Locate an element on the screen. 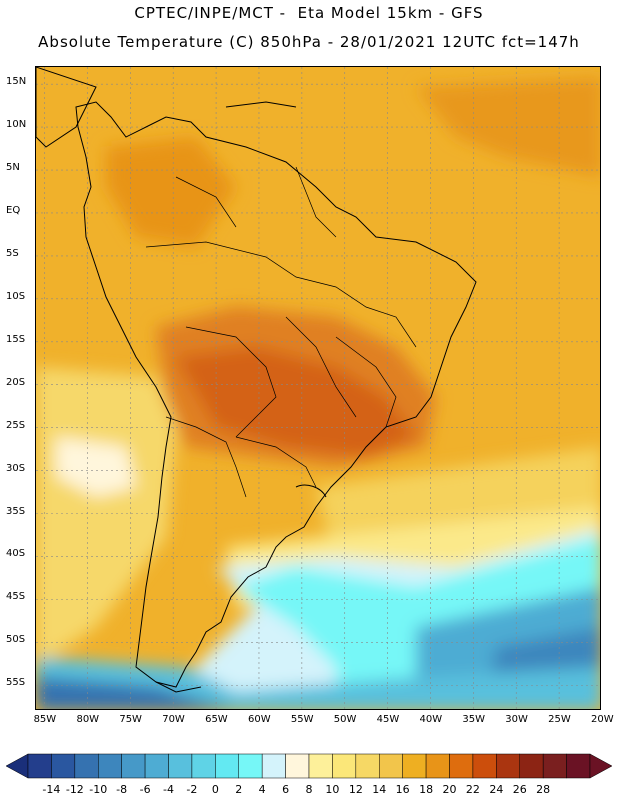 This screenshot has height=800, width=618. colorbar-tick-label: 20 is located at coordinates (449, 789).